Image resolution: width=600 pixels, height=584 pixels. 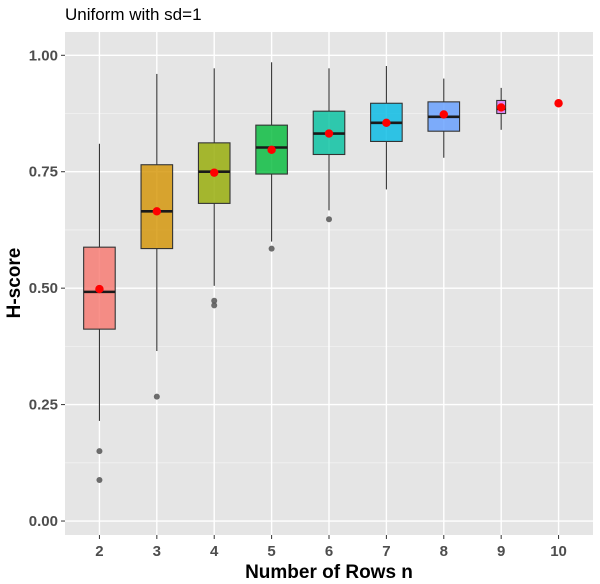 What do you see at coordinates (329, 551) in the screenshot?
I see `x-tick-label: 6` at bounding box center [329, 551].